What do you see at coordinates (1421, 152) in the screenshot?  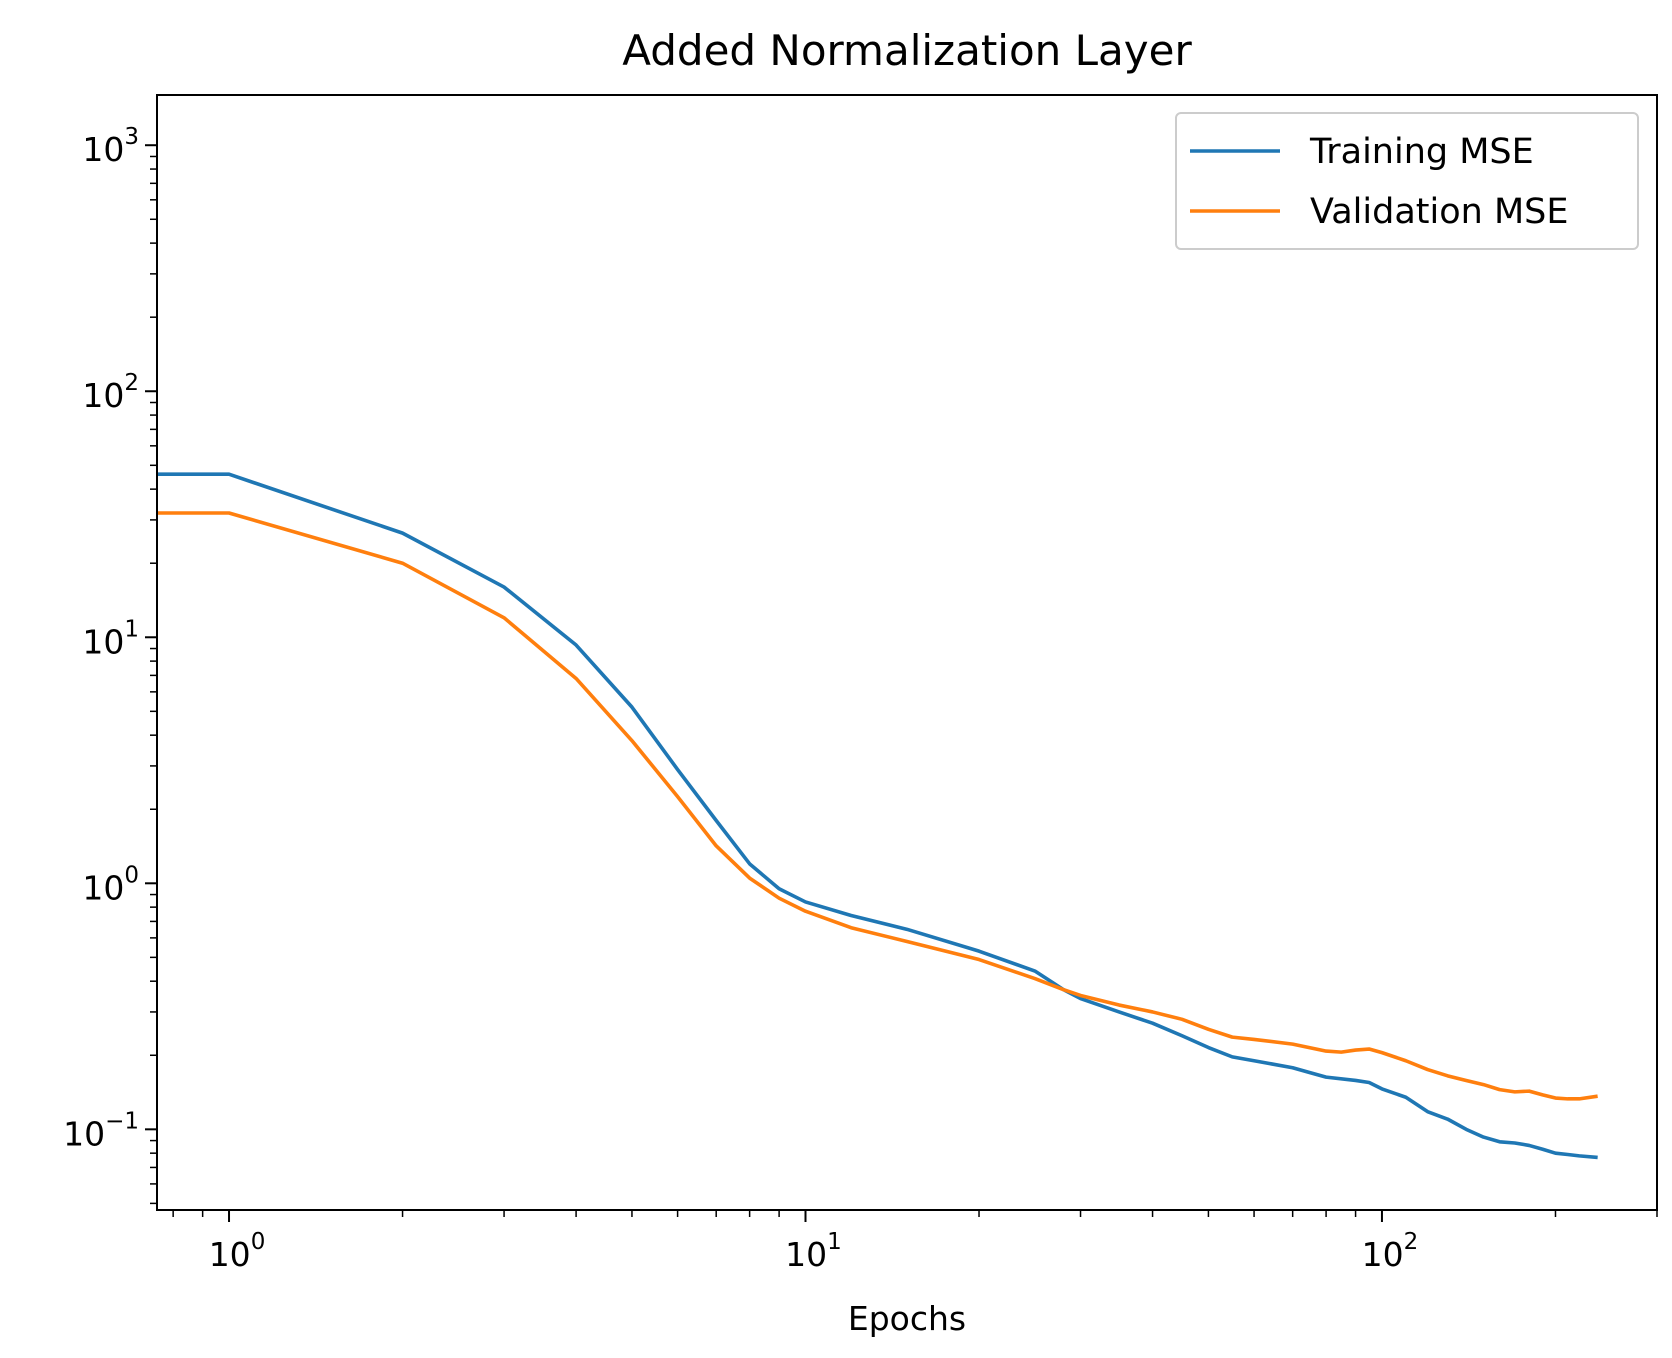 I see `legend-label-1: Training MSE` at bounding box center [1421, 152].